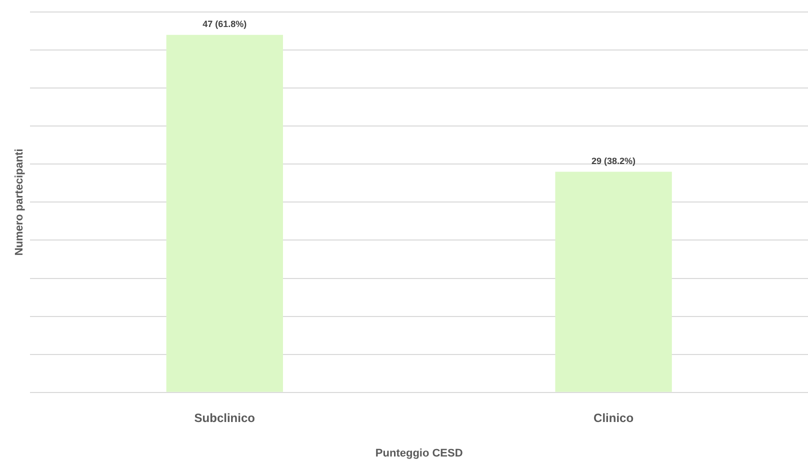 The image size is (808, 464). Describe the element at coordinates (224, 23) in the screenshot. I see `data-label: 47 (61.8%)` at that location.